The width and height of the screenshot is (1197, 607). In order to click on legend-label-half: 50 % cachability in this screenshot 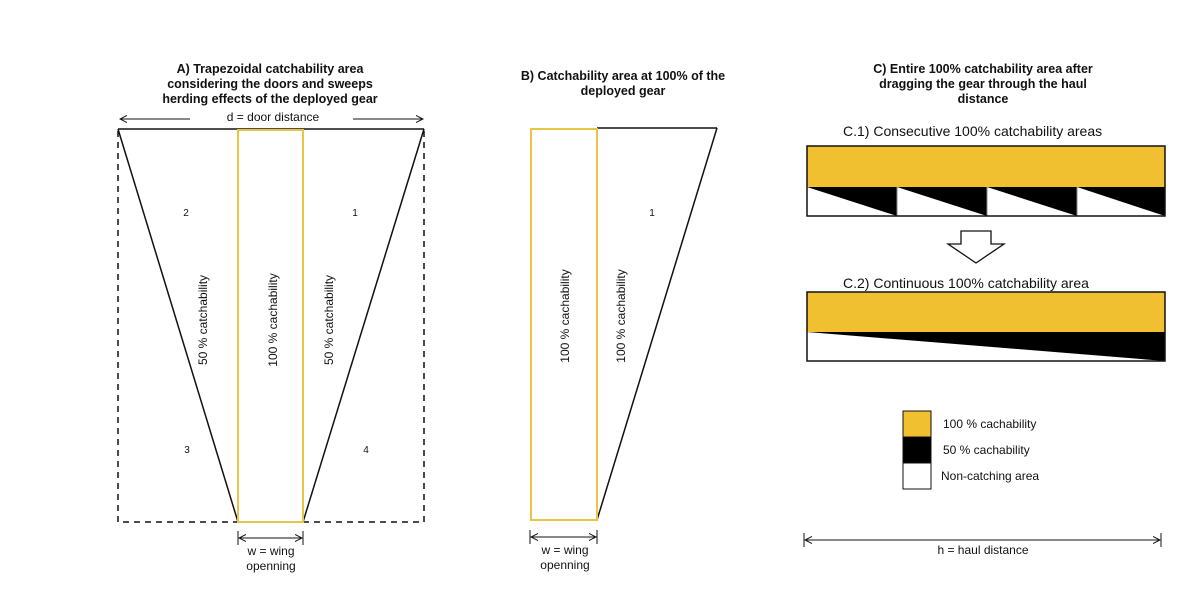, I will do `click(986, 450)`.